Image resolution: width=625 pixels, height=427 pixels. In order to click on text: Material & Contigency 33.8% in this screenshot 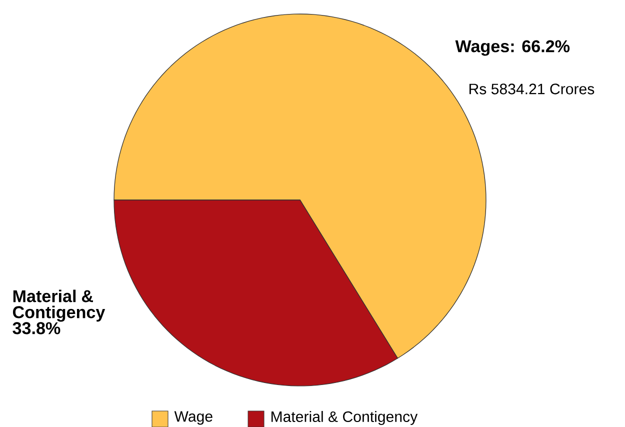, I will do `click(59, 312)`.